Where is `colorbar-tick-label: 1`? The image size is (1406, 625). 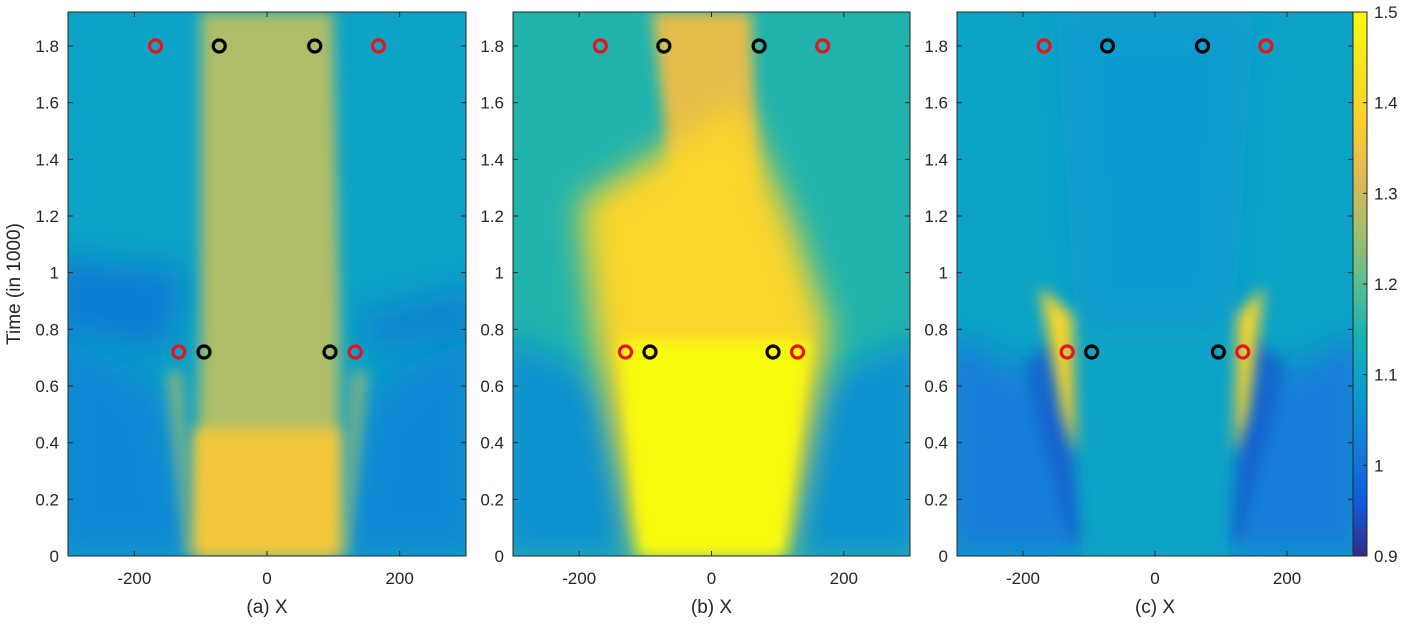
colorbar-tick-label: 1 is located at coordinates (1378, 465).